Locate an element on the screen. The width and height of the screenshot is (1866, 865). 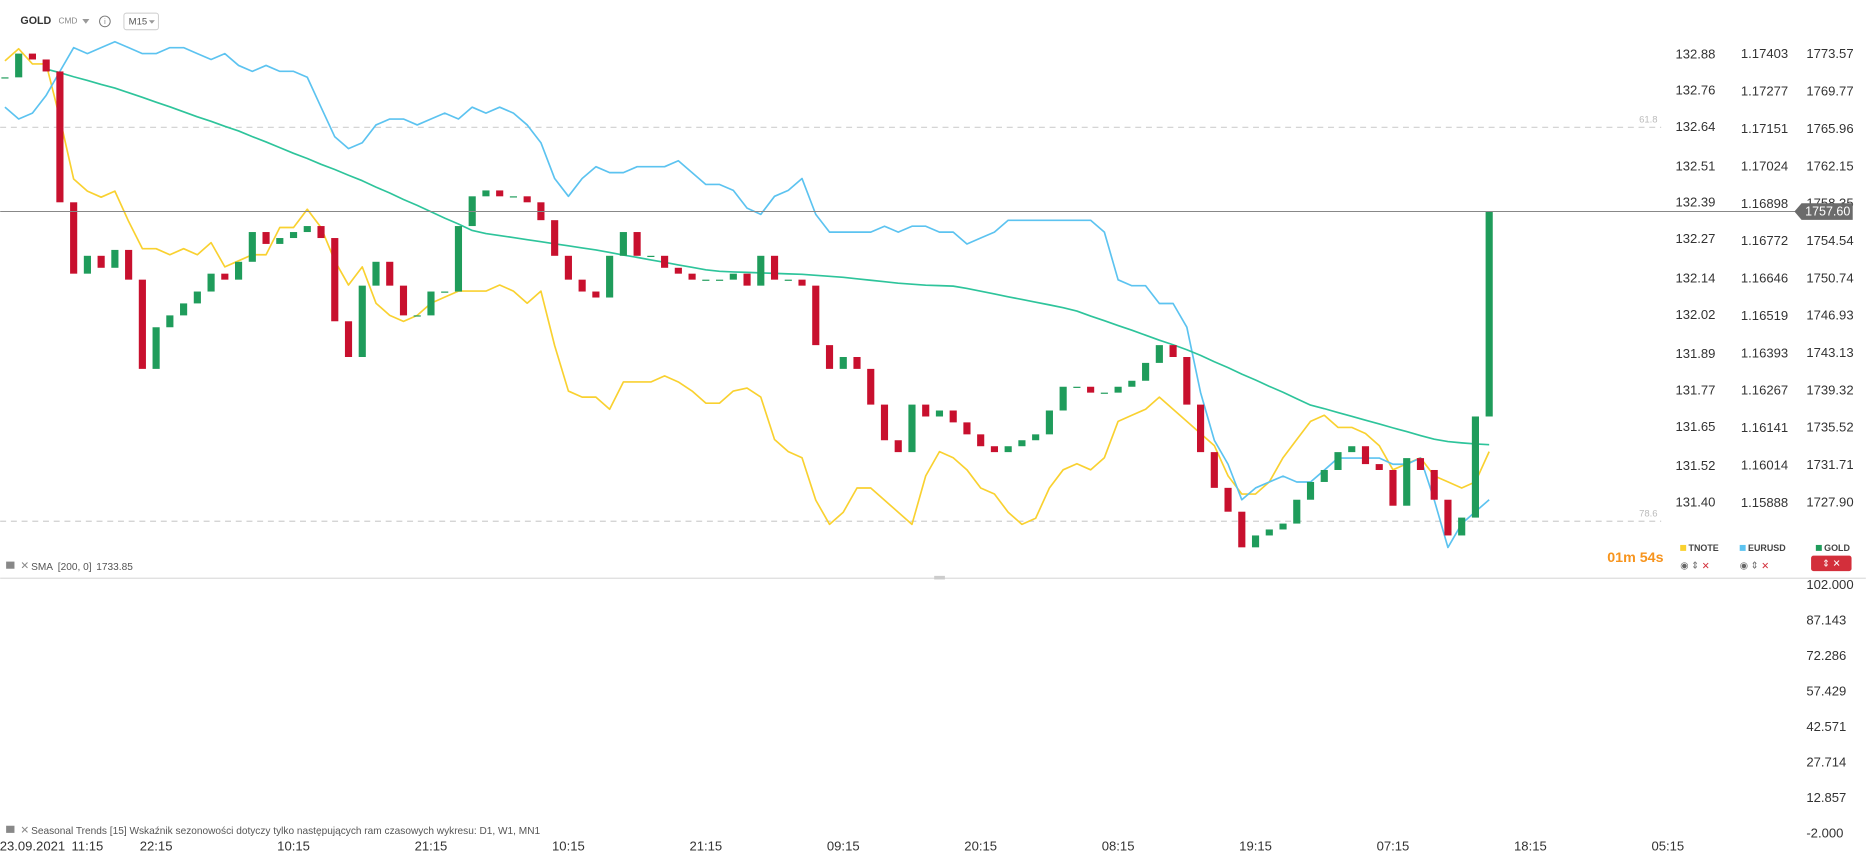
y-tick-label: 1762.15 is located at coordinates (1829, 165).